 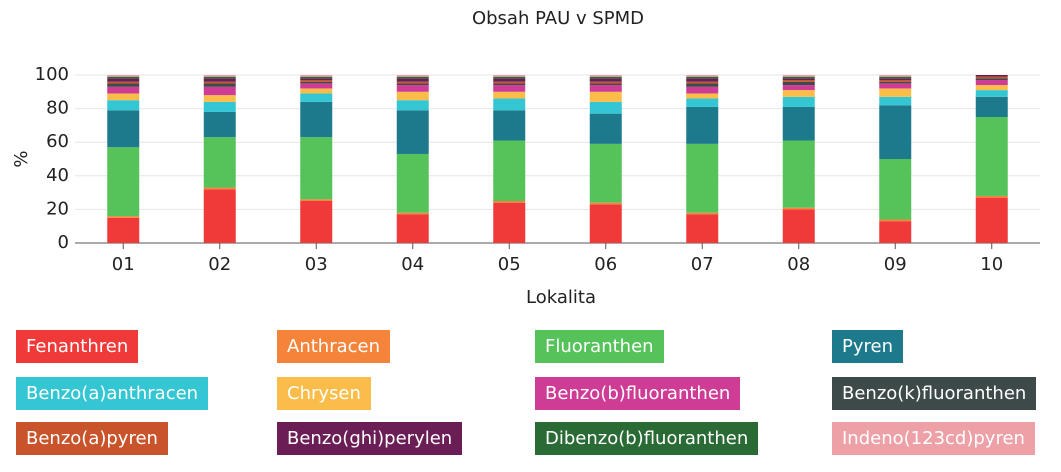 I want to click on legend-entry: Dibenzo(b)fluoranthen, so click(x=647, y=438).